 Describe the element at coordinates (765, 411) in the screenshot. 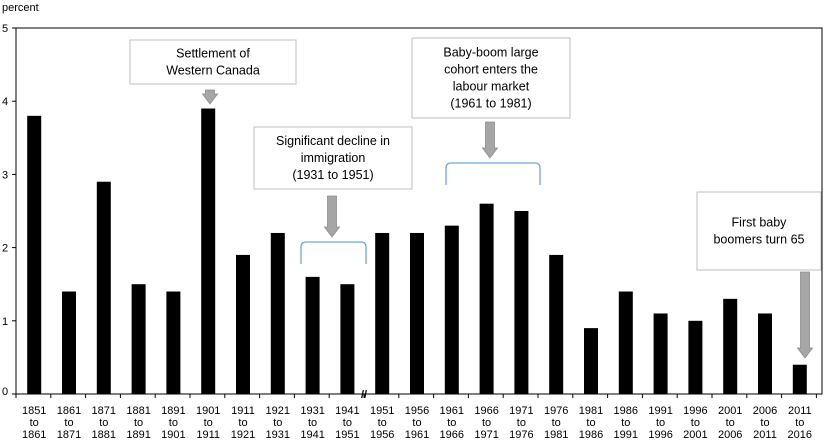

I see `x-tick-label-line: 2006` at that location.